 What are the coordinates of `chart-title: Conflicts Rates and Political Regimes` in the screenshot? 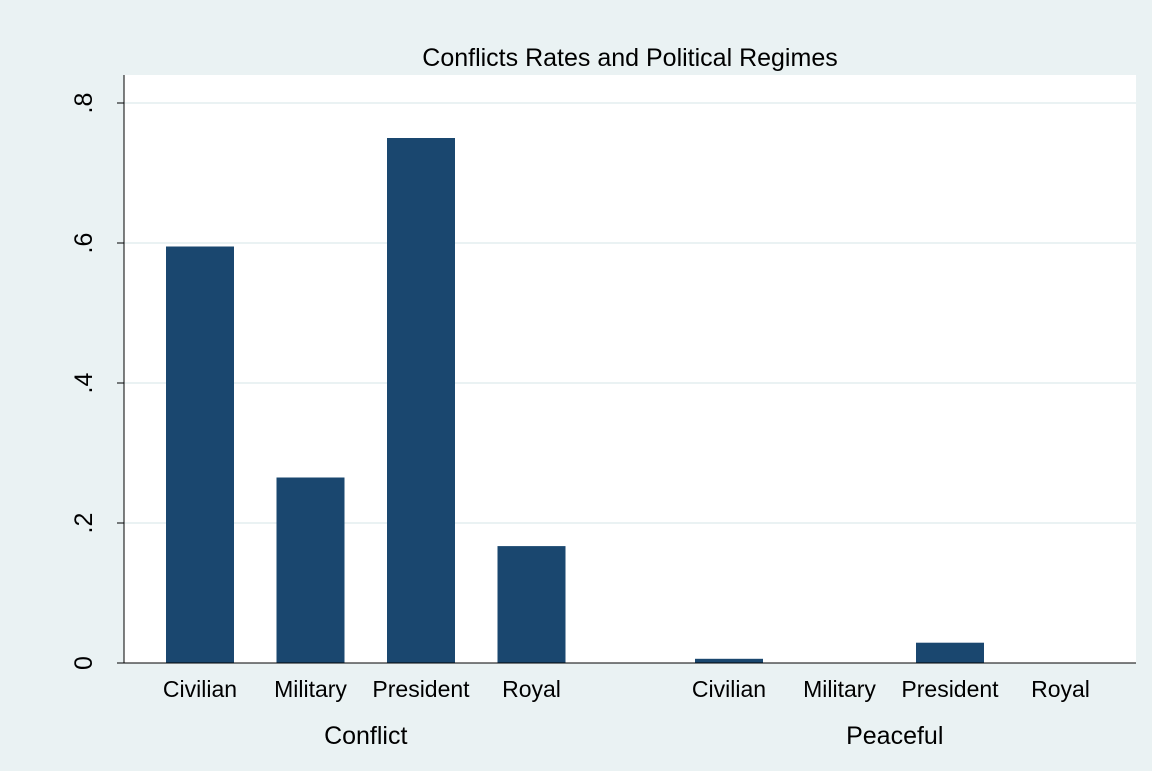 It's located at (629, 58).